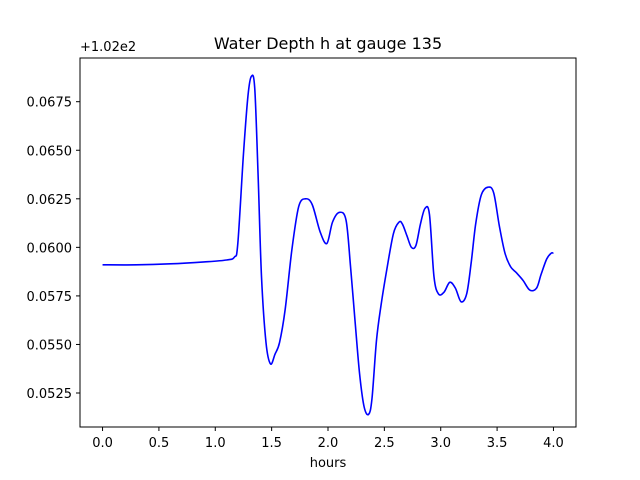 Image resolution: width=640 pixels, height=480 pixels. What do you see at coordinates (102, 443) in the screenshot?
I see `x-tick-label: 0.0` at bounding box center [102, 443].